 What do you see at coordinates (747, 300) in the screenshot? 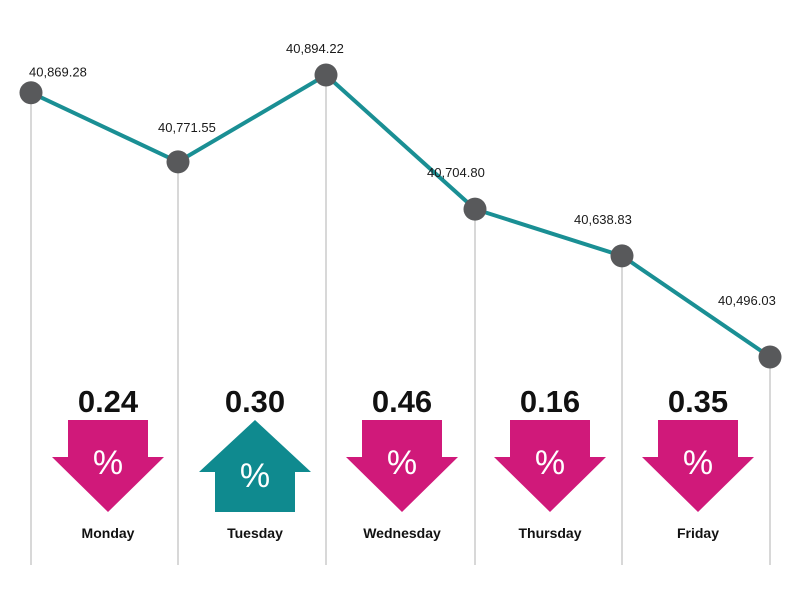
I see `data-label-6: 40,496.03` at bounding box center [747, 300].